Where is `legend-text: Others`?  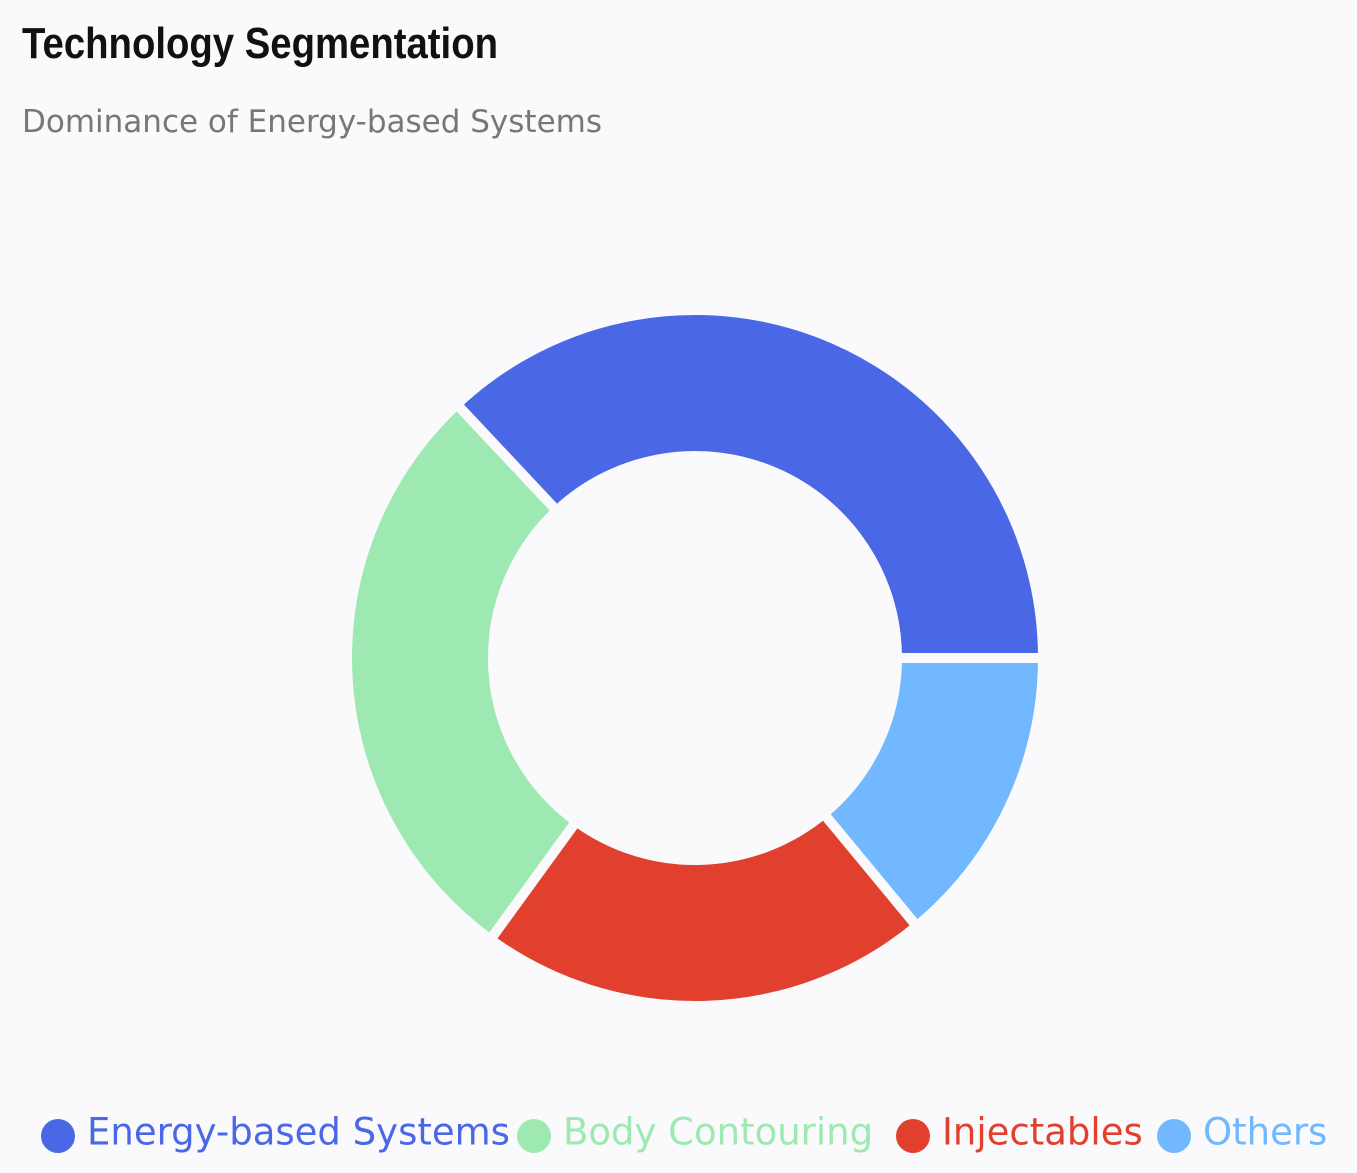
legend-text: Others is located at coordinates (1265, 1132).